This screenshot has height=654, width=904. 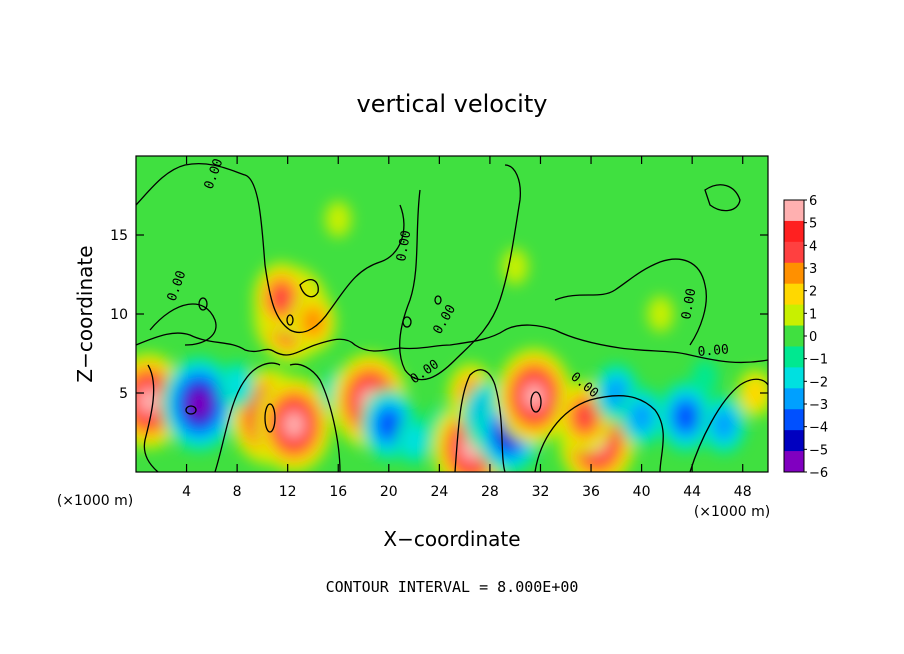 I want to click on x-tick-label: 24, so click(x=439, y=492).